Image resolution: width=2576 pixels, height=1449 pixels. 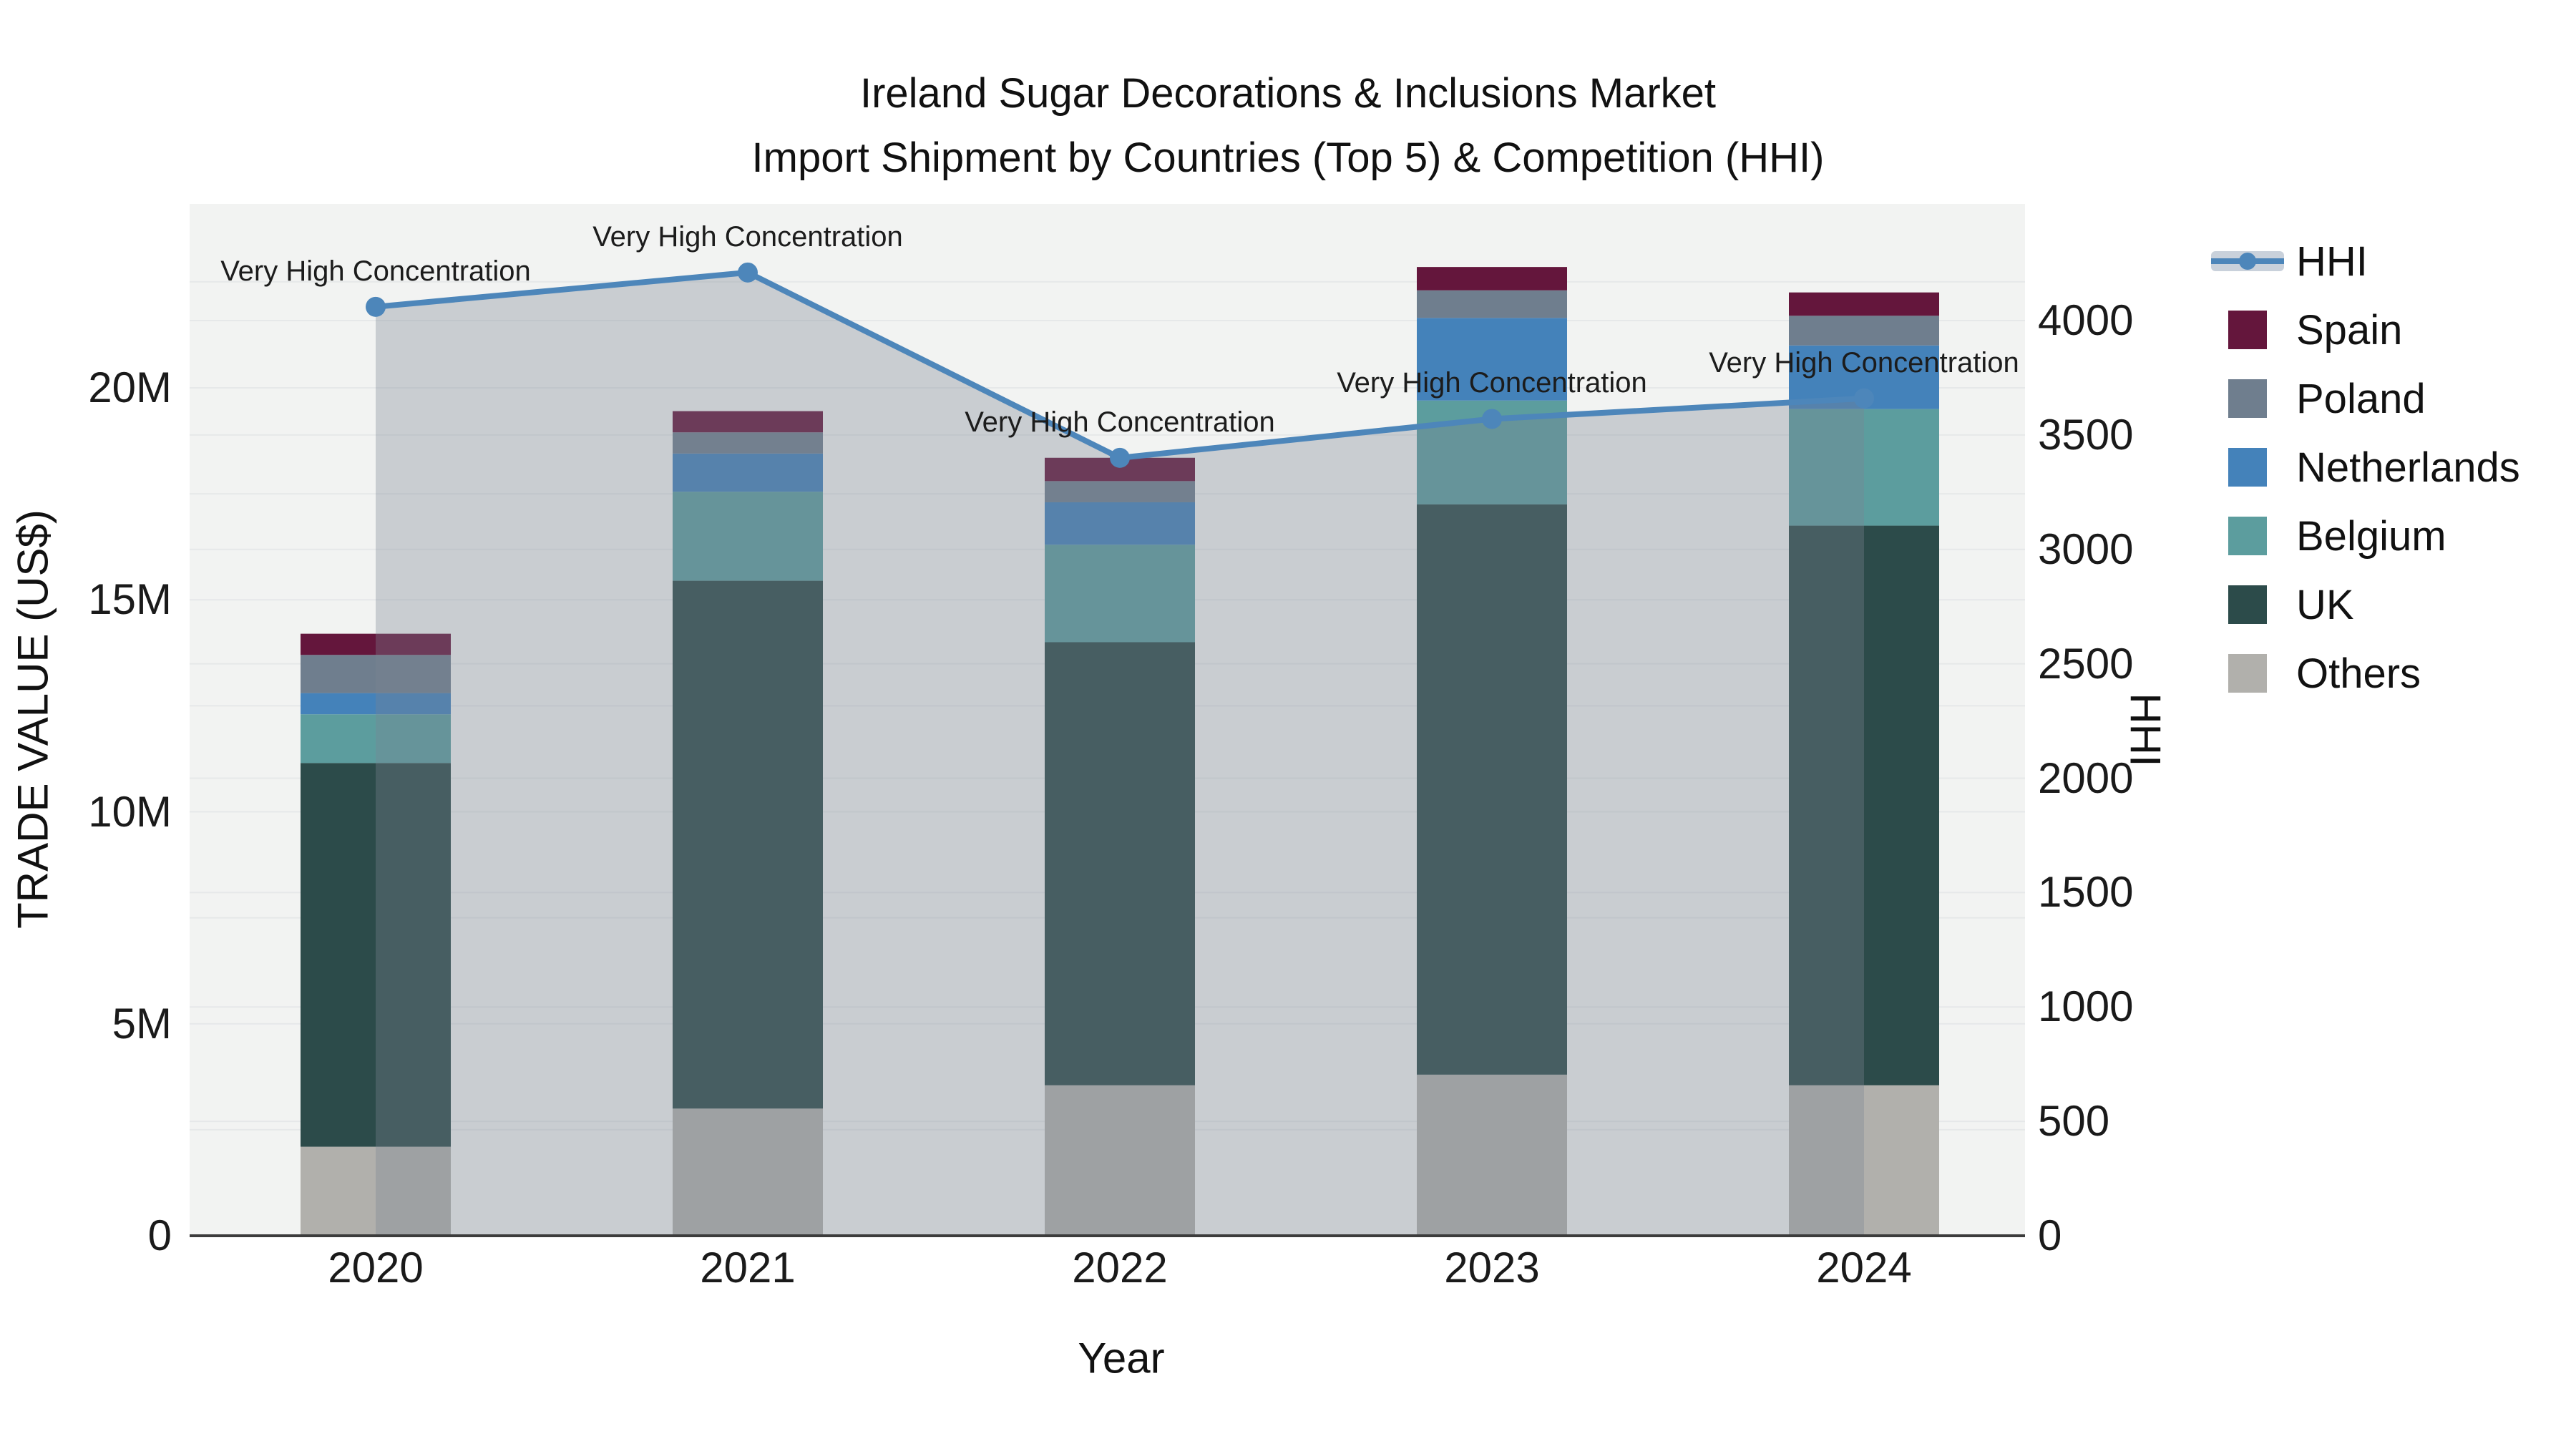 I want to click on bar-segment-uk-2021, so click(x=748, y=844).